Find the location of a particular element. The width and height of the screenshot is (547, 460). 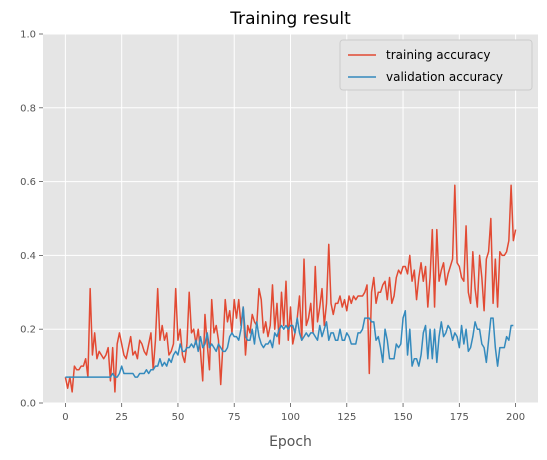

x-tick-label: 125 is located at coordinates (346, 417).